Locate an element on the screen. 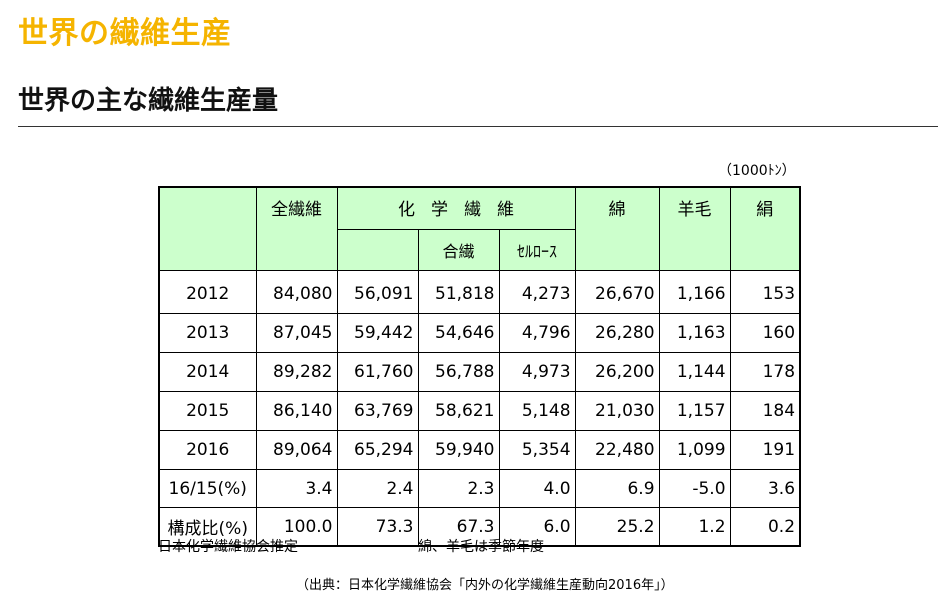 The height and width of the screenshot is (613, 952). total-cell: 89,064 is located at coordinates (296, 450).